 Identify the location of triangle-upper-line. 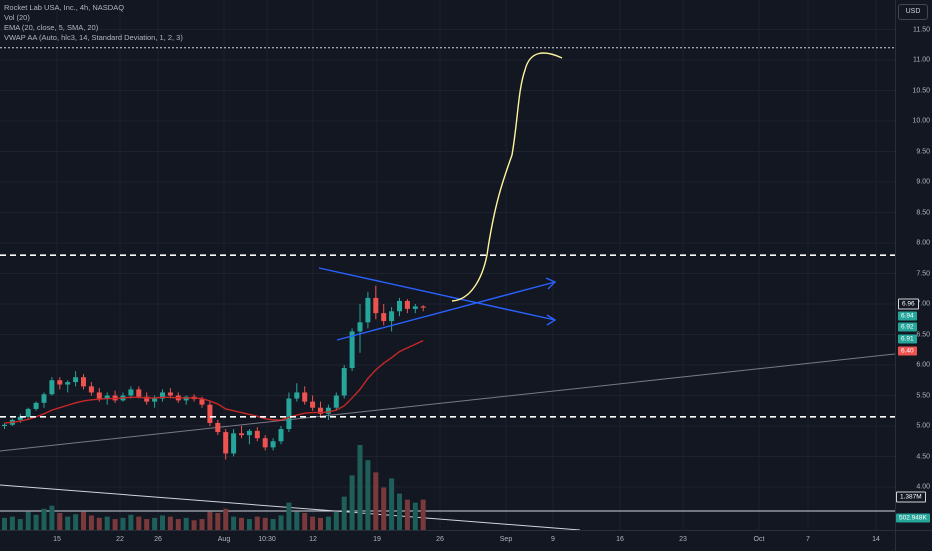
(437, 294).